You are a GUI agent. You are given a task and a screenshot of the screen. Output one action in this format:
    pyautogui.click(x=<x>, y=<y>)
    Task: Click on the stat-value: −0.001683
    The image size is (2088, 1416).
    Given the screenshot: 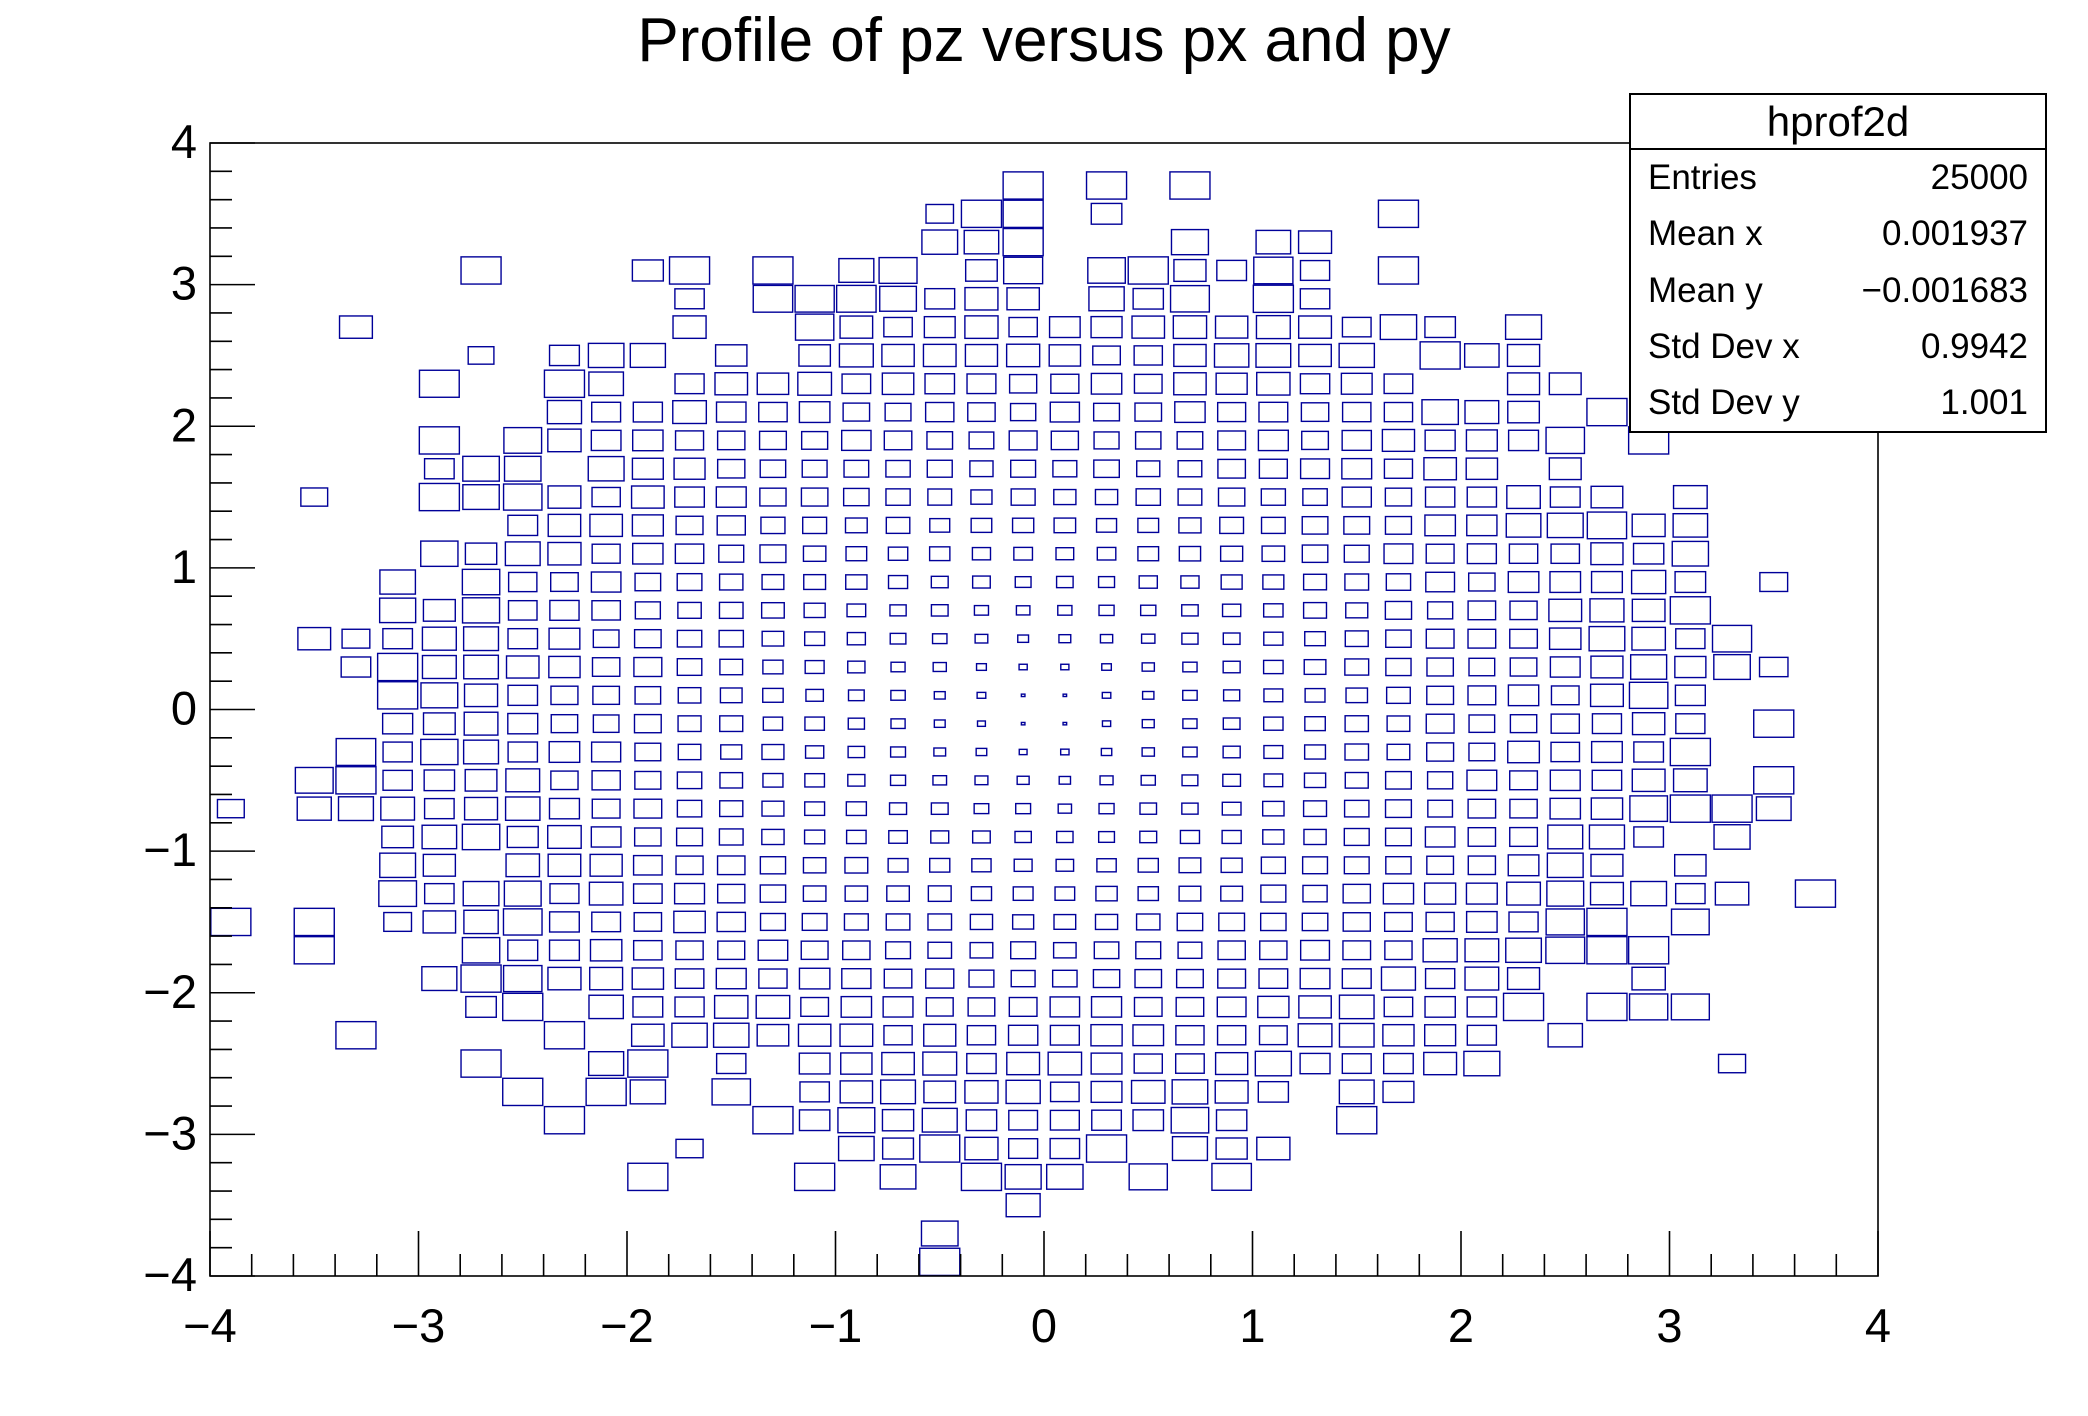 What is the action you would take?
    pyautogui.click(x=1944, y=290)
    